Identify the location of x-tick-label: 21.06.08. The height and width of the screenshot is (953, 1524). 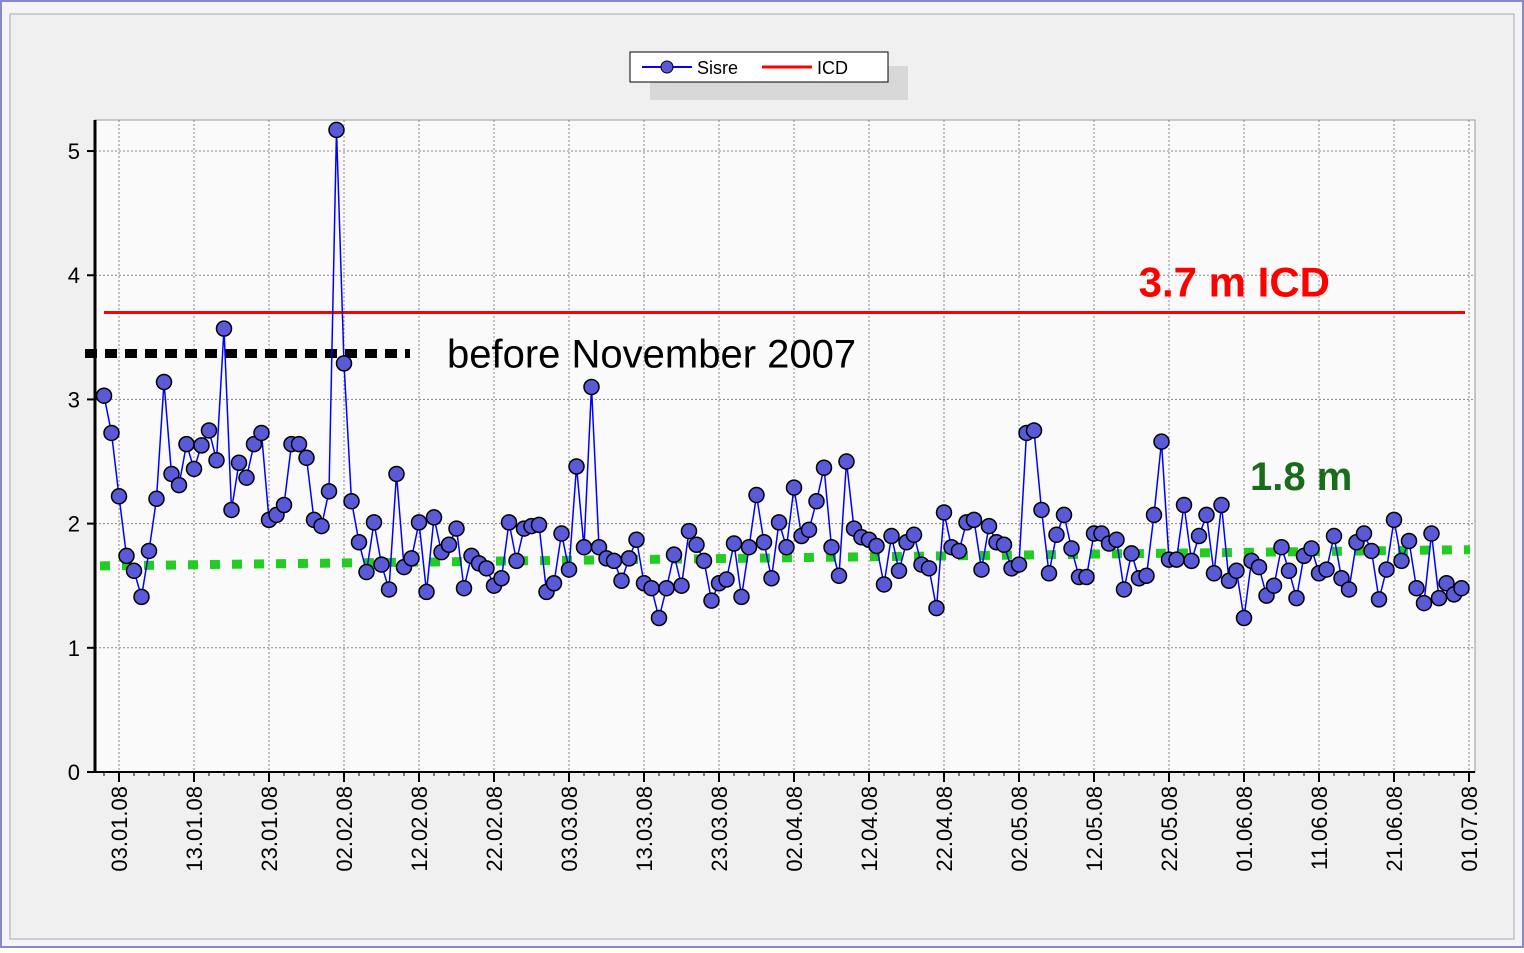
(1394, 829).